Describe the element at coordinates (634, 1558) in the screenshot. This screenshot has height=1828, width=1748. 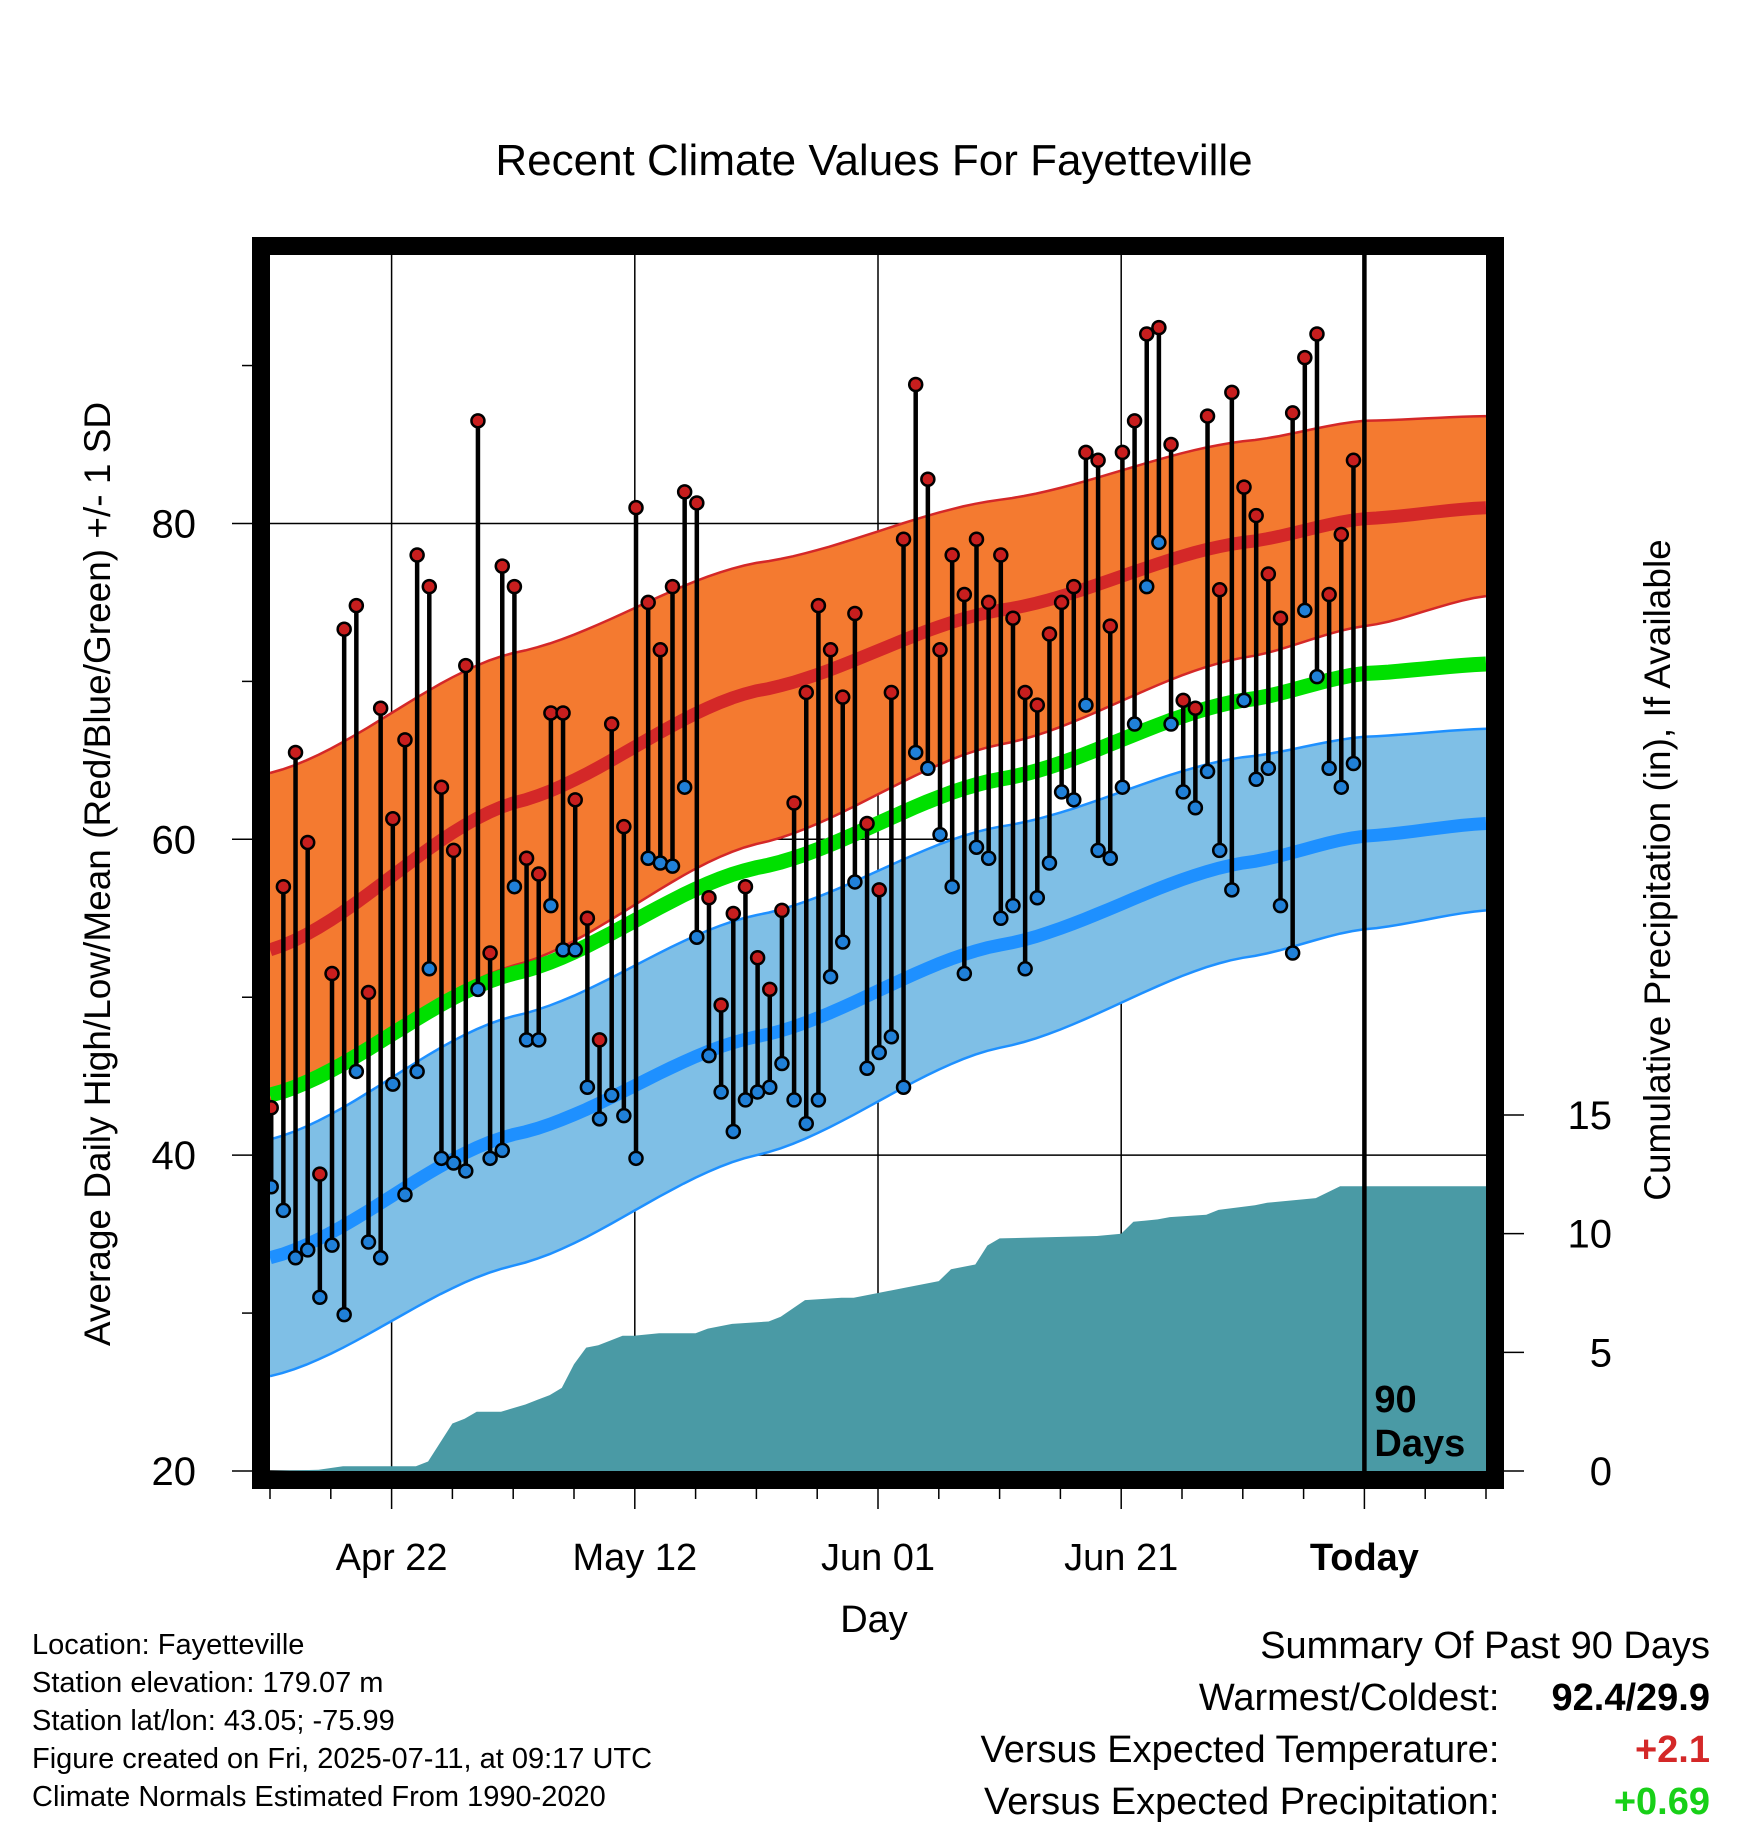
I see `x-tick-label: May 12` at that location.